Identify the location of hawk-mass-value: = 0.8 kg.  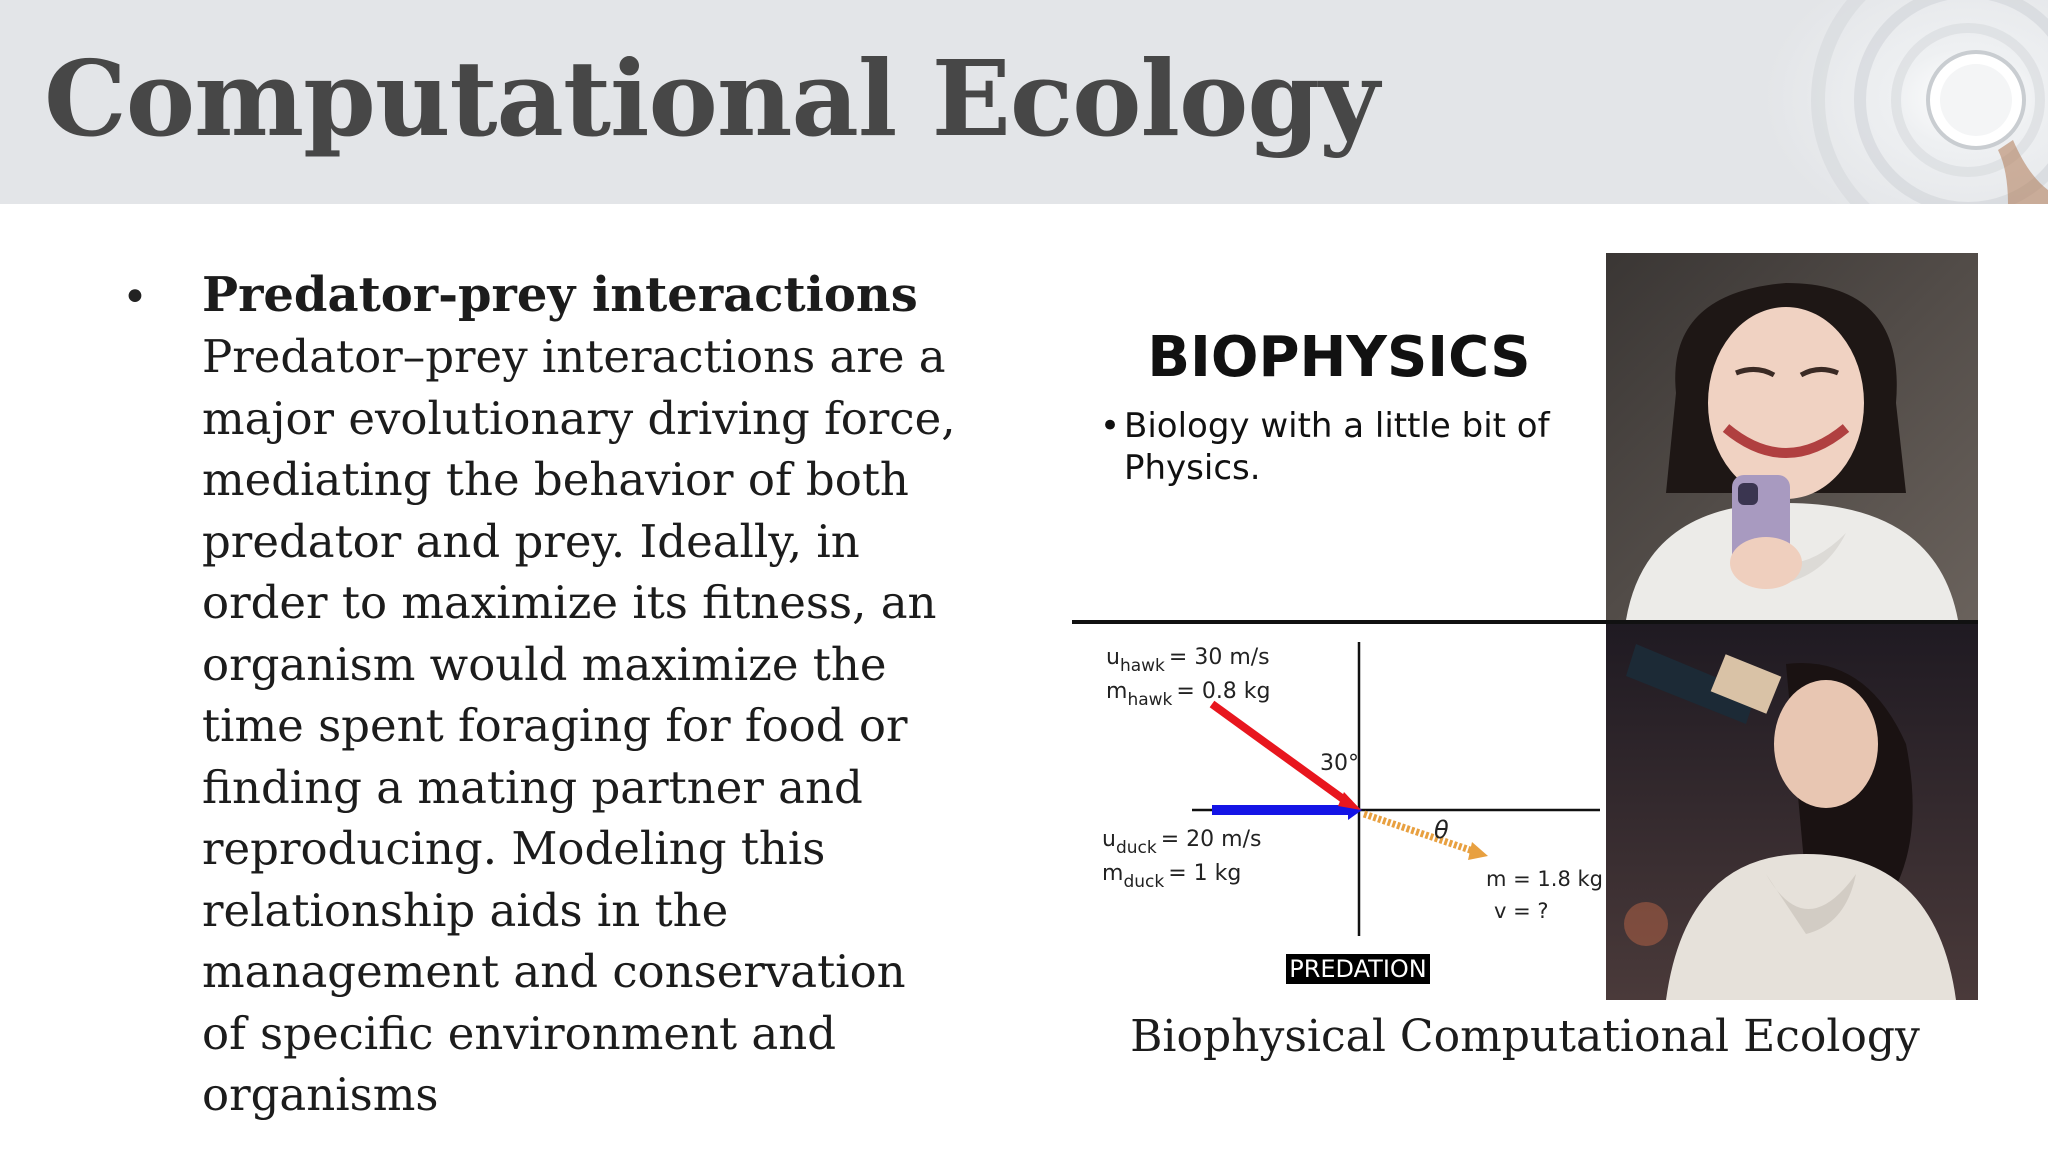
(1223, 691).